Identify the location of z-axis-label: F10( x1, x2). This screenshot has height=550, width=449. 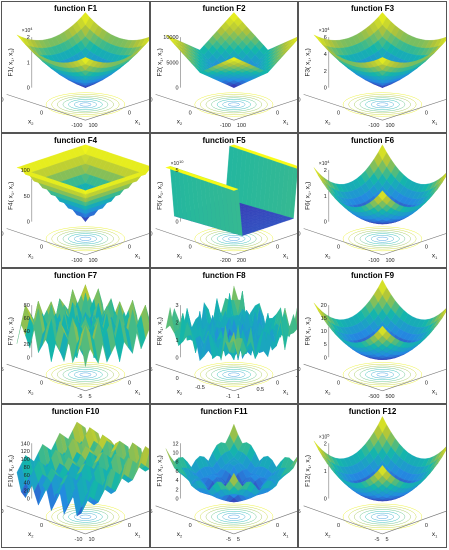
(11, 471).